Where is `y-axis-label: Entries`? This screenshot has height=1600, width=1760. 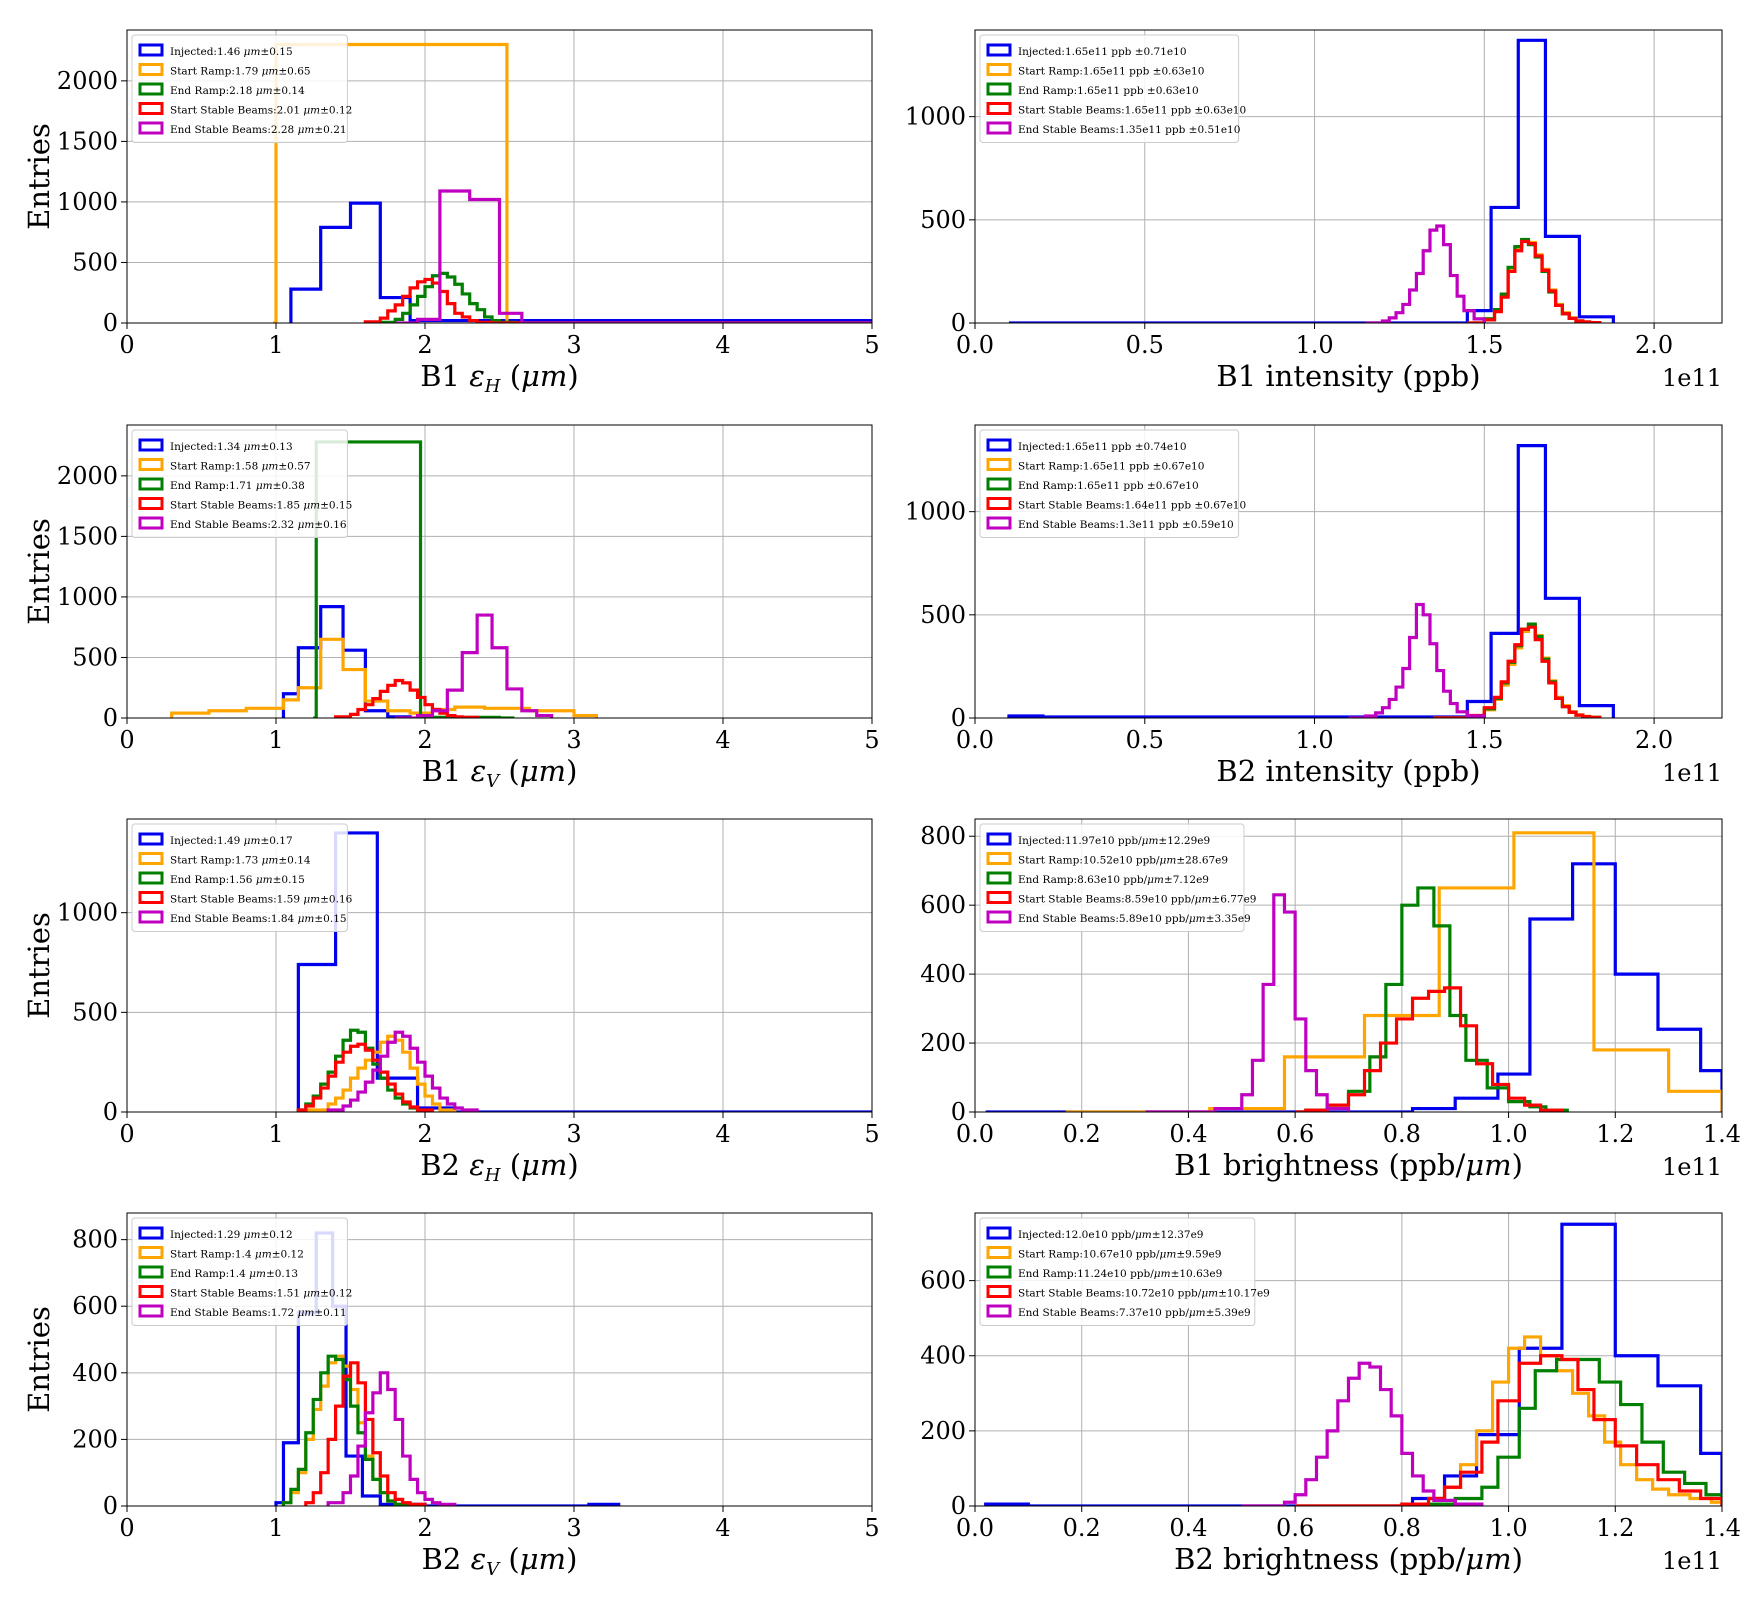 y-axis-label: Entries is located at coordinates (39, 176).